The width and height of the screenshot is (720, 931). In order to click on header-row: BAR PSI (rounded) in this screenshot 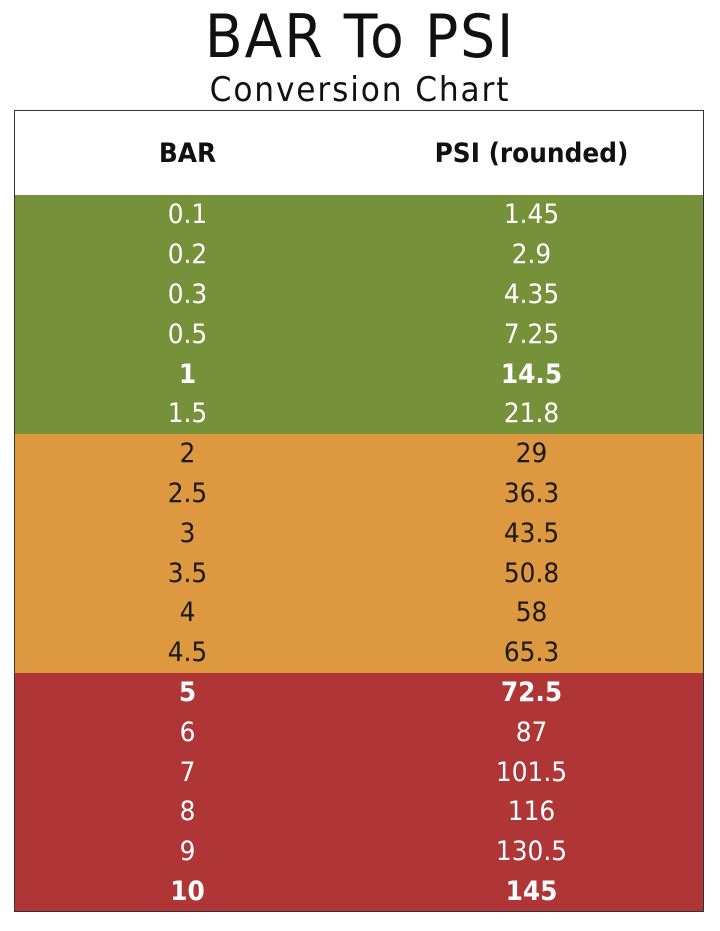, I will do `click(359, 153)`.